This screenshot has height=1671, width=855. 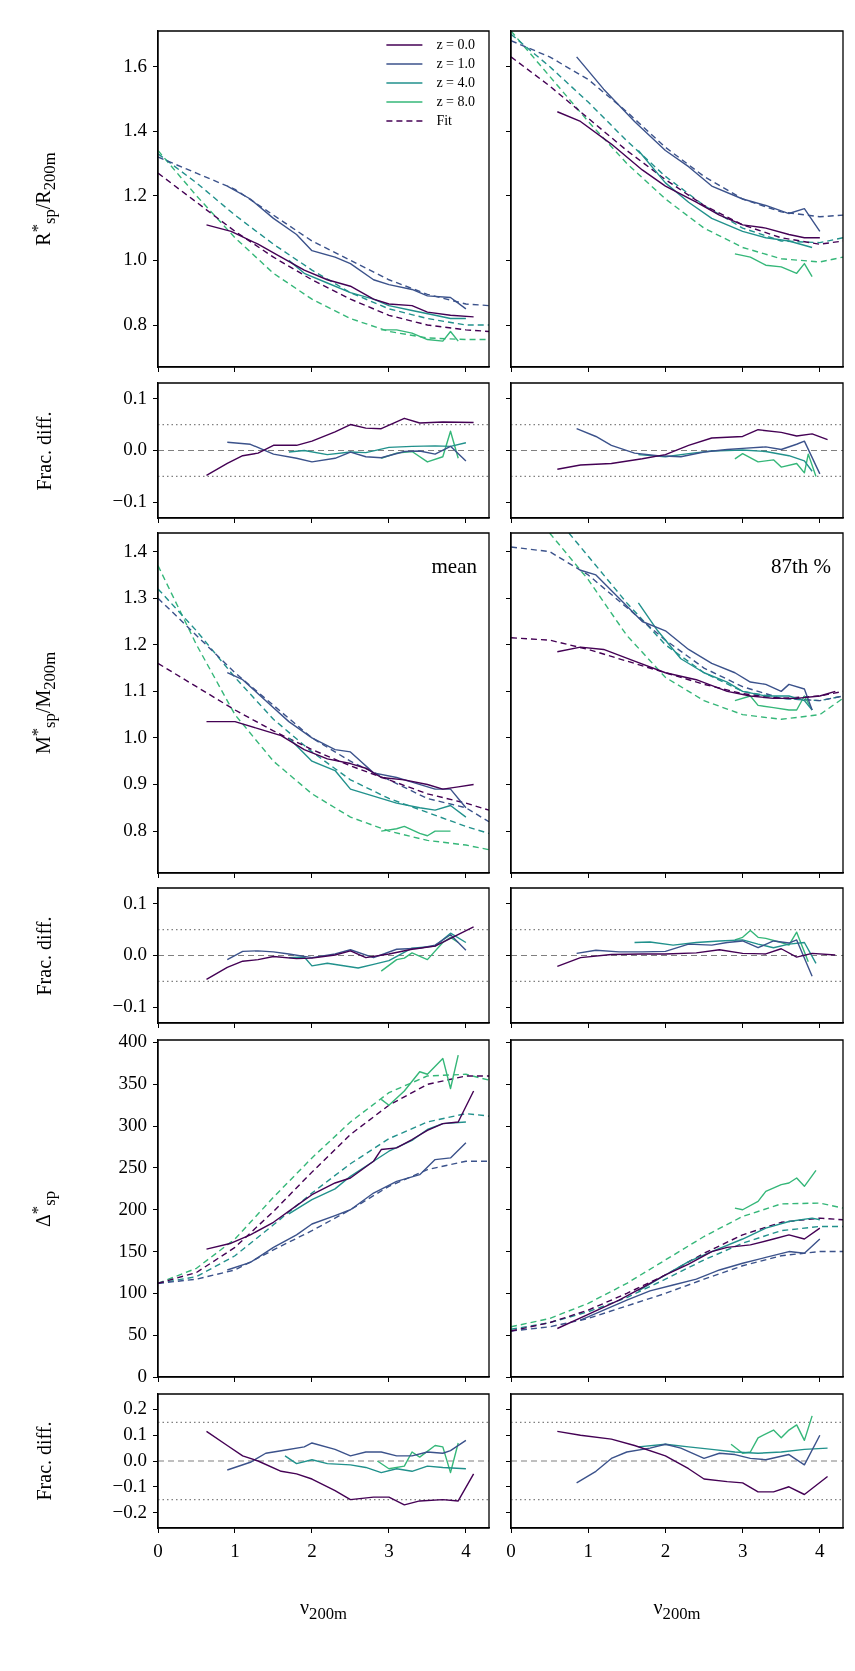 I want to click on y-tick-label: 1.3, so click(x=135, y=597).